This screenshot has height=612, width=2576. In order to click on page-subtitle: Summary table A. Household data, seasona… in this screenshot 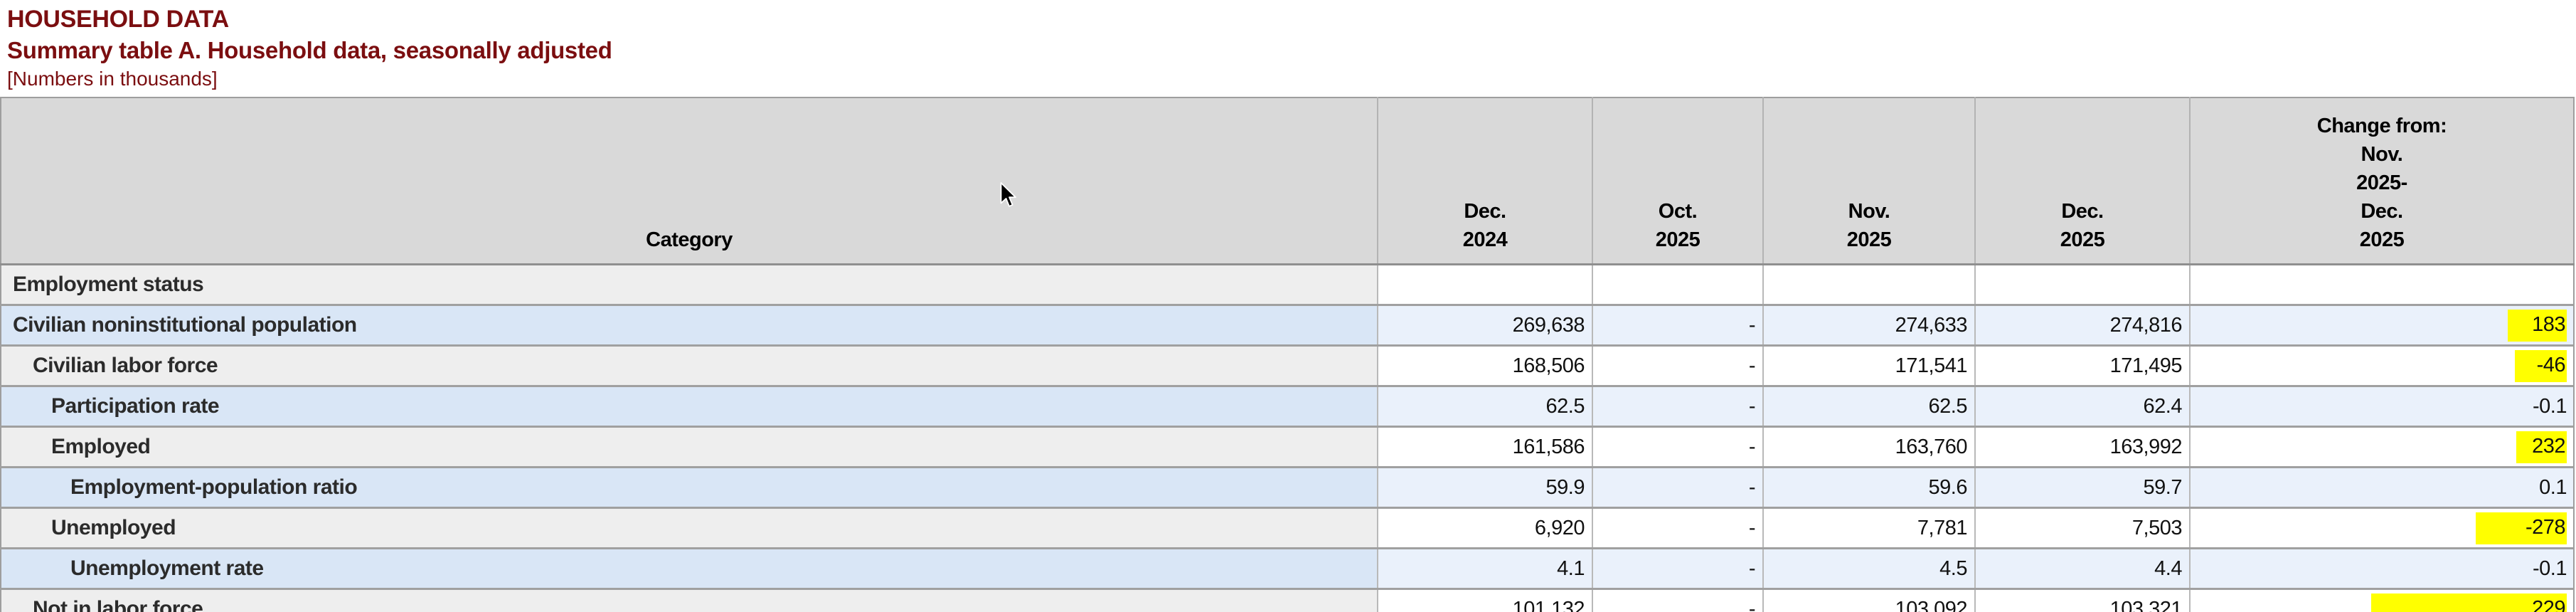, I will do `click(309, 50)`.